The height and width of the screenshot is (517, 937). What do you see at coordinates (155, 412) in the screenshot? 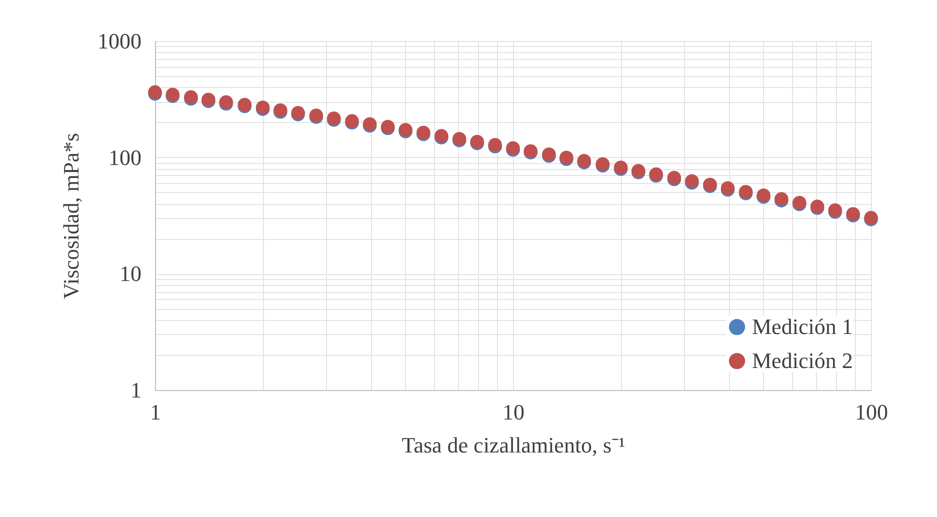
I see `x-tick-label: 1` at bounding box center [155, 412].